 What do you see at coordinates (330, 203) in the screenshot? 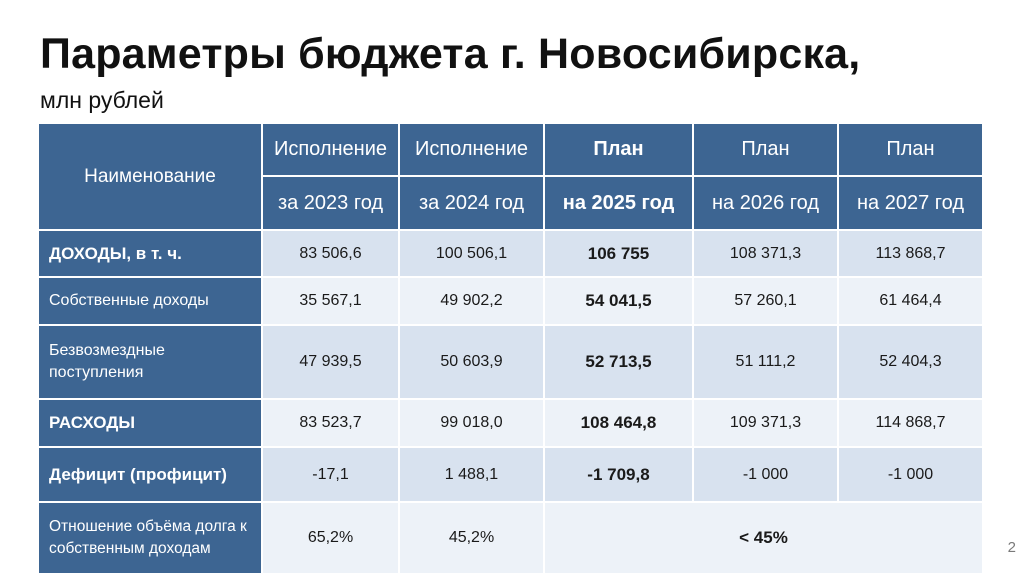
I see `header-period-2023: за 2023 год` at bounding box center [330, 203].